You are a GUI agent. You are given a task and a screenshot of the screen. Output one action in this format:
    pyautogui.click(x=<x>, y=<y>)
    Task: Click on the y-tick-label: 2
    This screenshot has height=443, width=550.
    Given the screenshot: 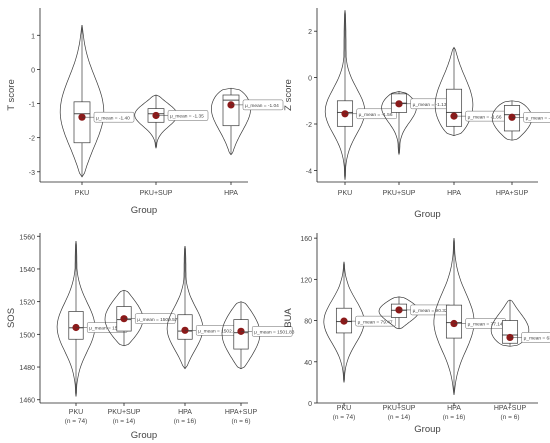 What is the action you would take?
    pyautogui.click(x=310, y=32)
    